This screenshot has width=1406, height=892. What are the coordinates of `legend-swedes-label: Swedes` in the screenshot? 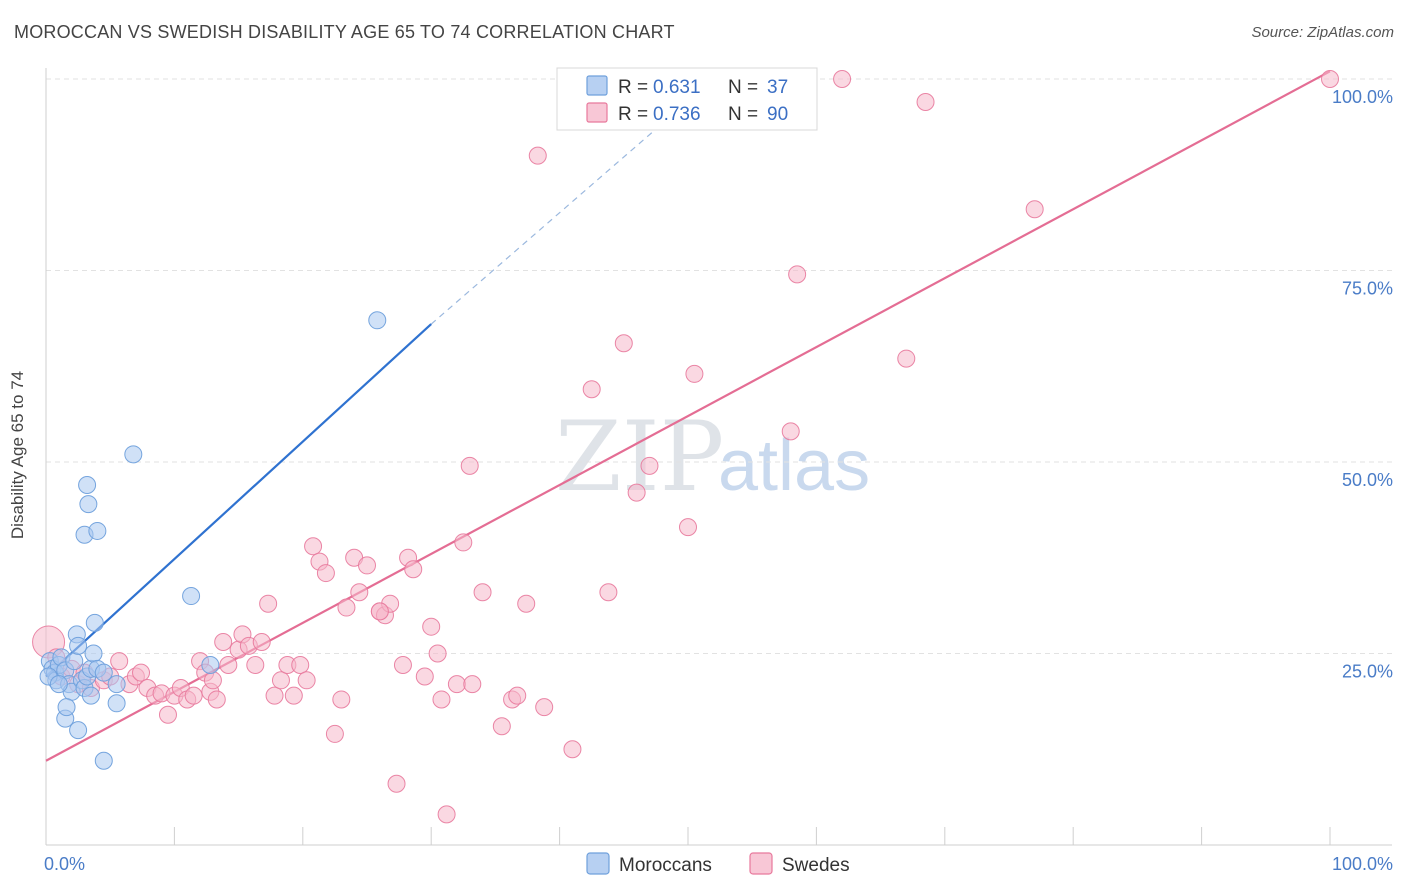 It's located at (816, 865).